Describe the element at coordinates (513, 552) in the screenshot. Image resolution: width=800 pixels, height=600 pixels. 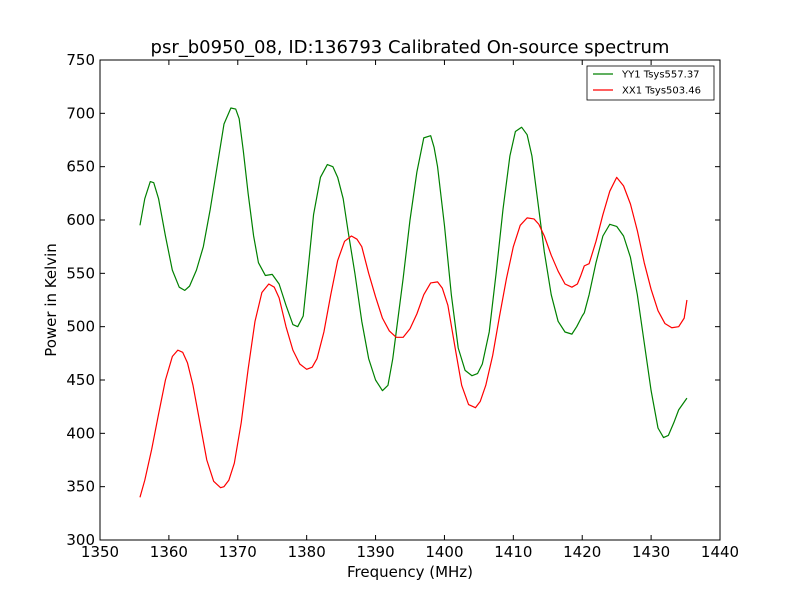
I see `x-tick-label: 1410` at that location.